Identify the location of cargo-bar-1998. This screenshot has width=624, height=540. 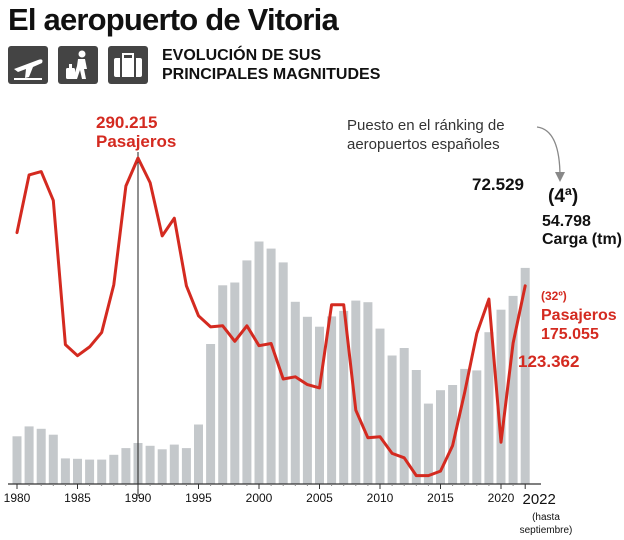
(235, 383).